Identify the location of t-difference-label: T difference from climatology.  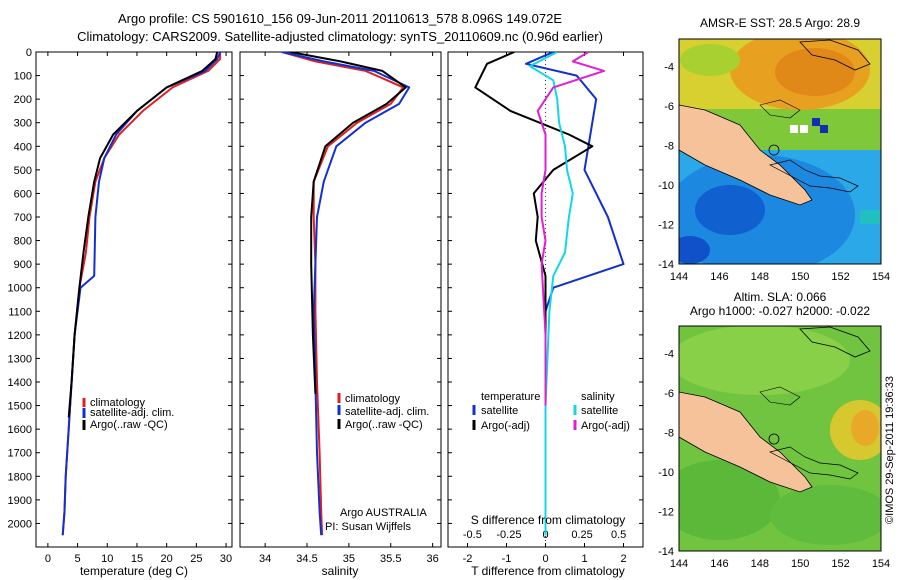
(548, 571).